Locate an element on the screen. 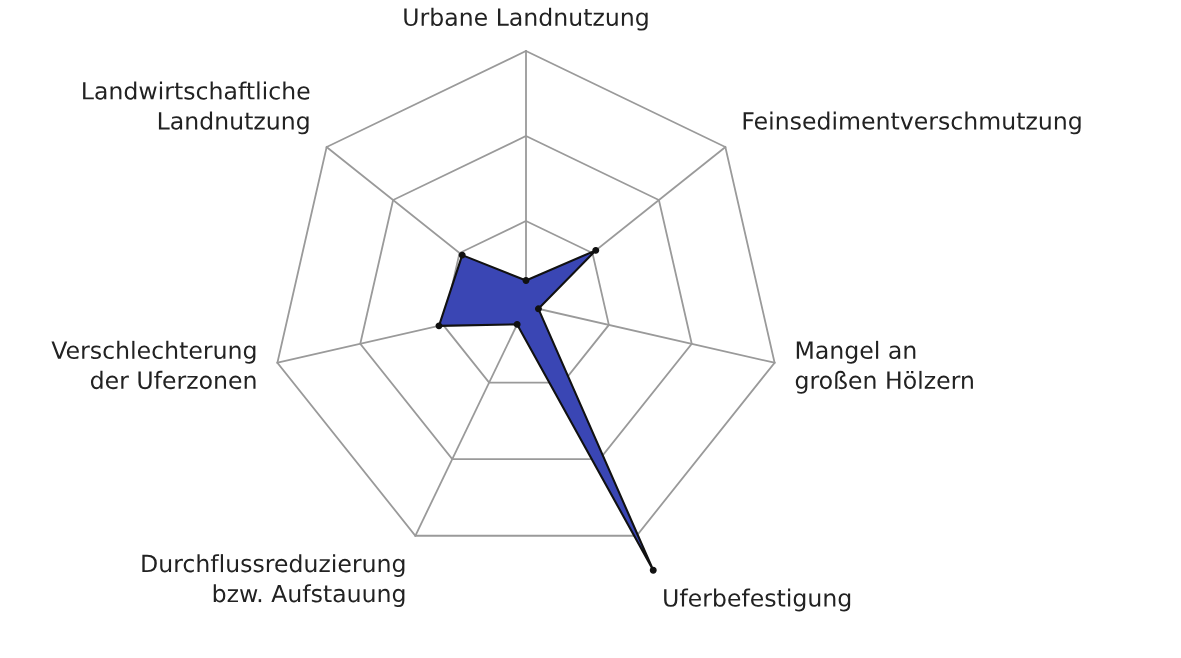  spoke-label: Feinsedimentverschmutzung is located at coordinates (912, 123).